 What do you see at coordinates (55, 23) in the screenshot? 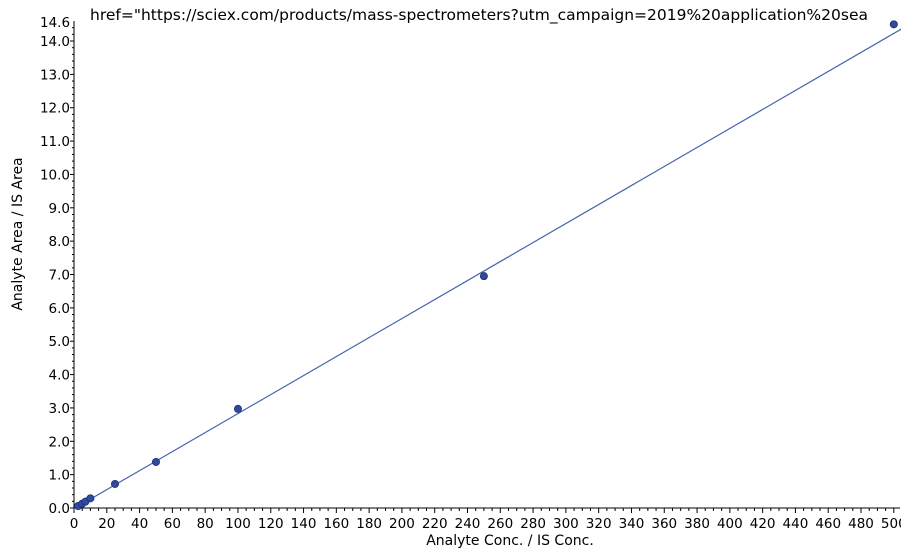
I see `y-max-label: 14.6` at bounding box center [55, 23].